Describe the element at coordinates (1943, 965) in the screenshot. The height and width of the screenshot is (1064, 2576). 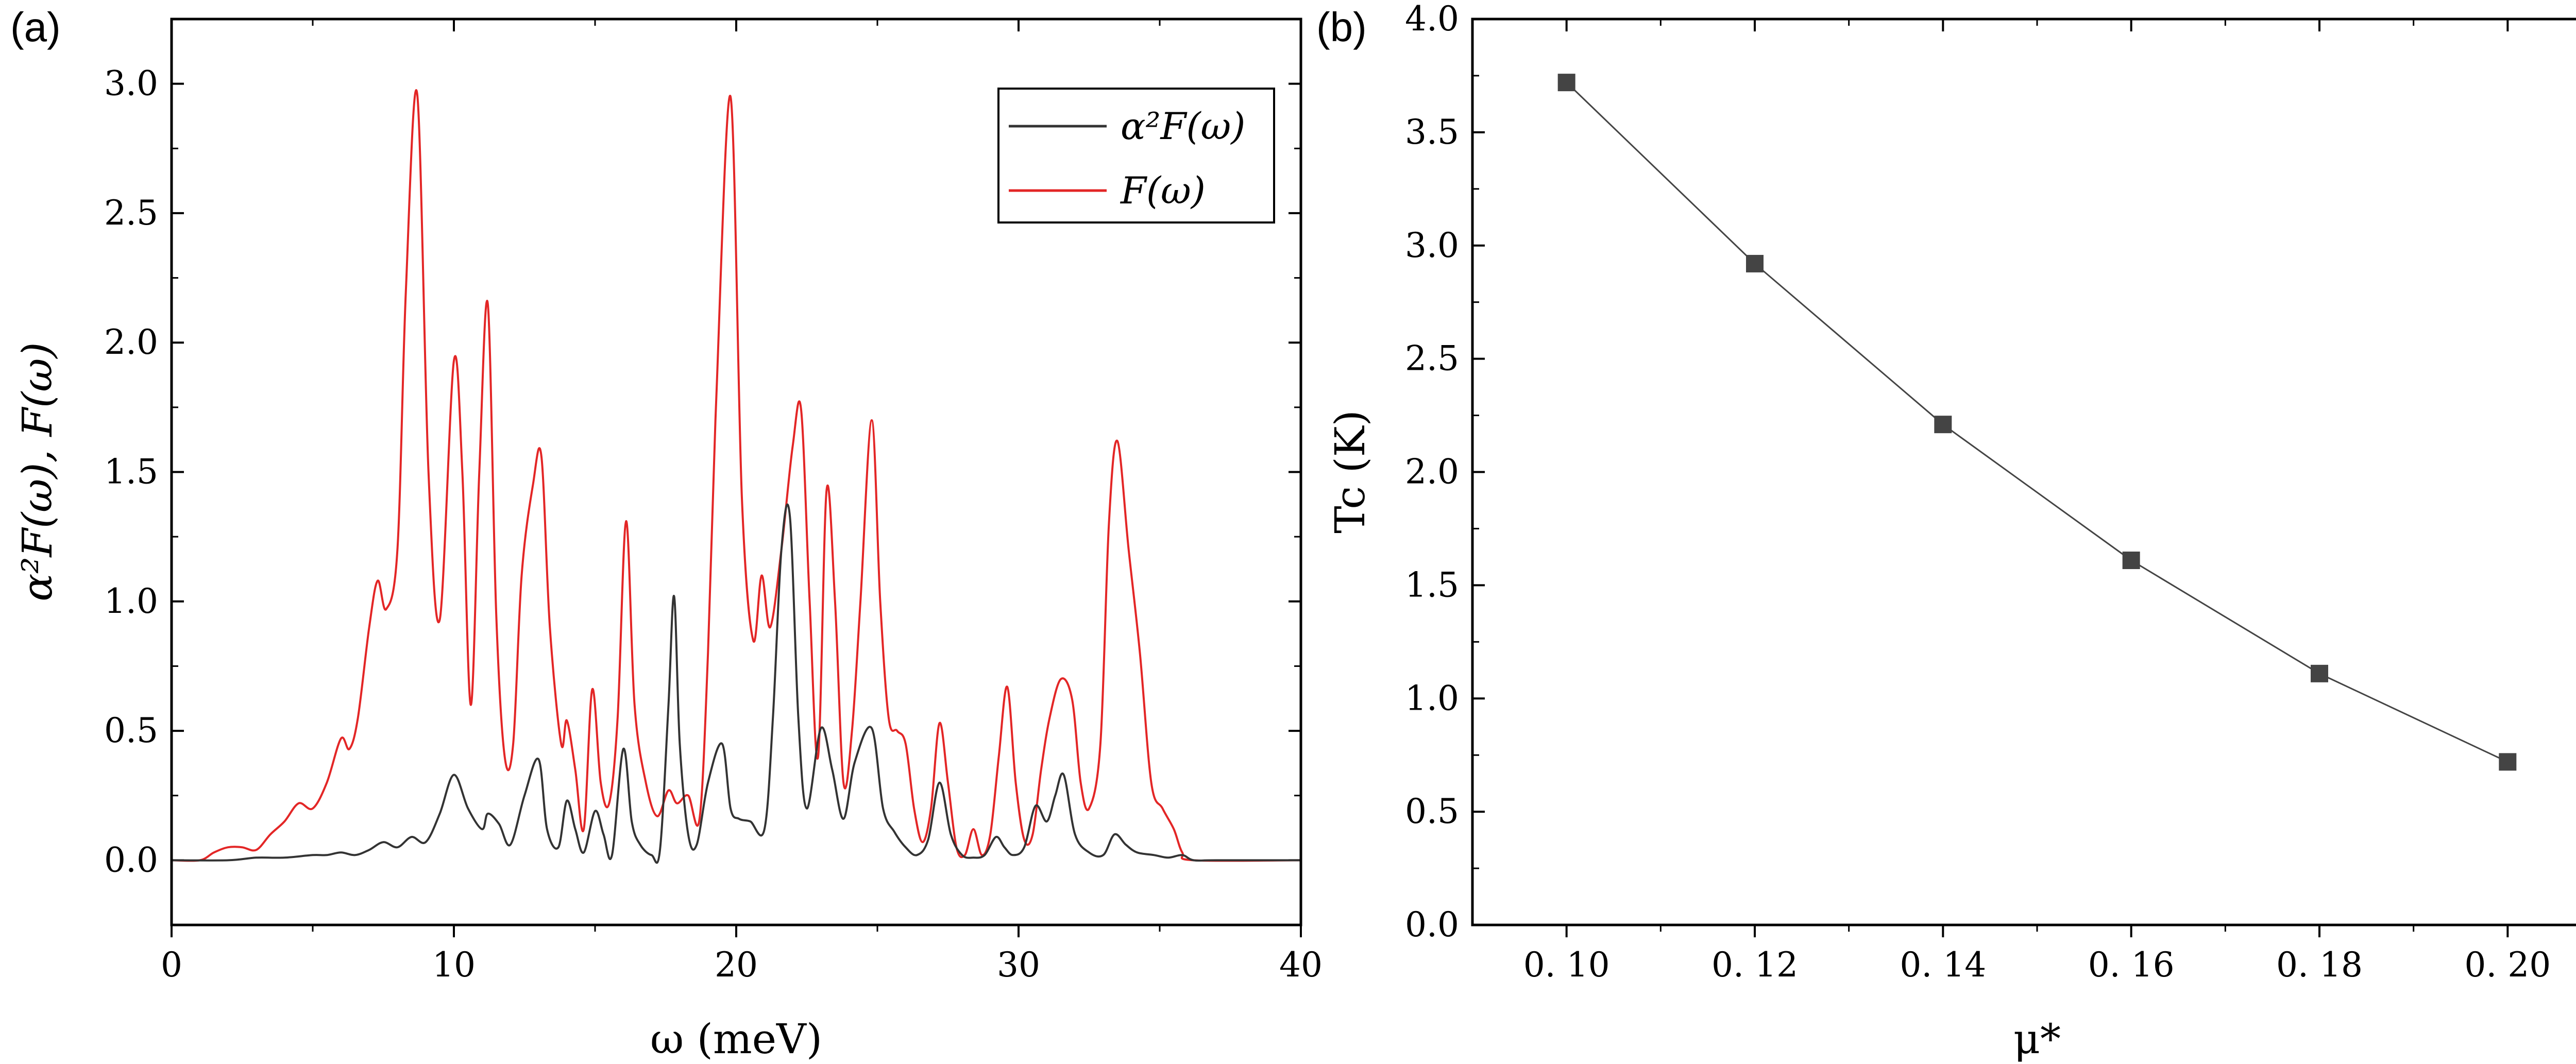
I see `x-tick-label: 0. 14` at that location.